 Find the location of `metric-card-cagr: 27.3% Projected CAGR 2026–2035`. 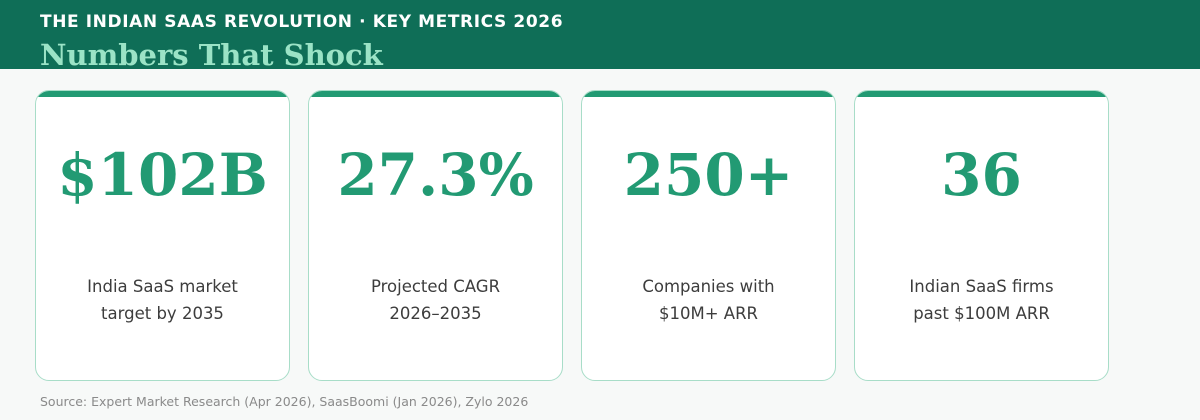

metric-card-cagr: 27.3% Projected CAGR 2026–2035 is located at coordinates (435, 235).